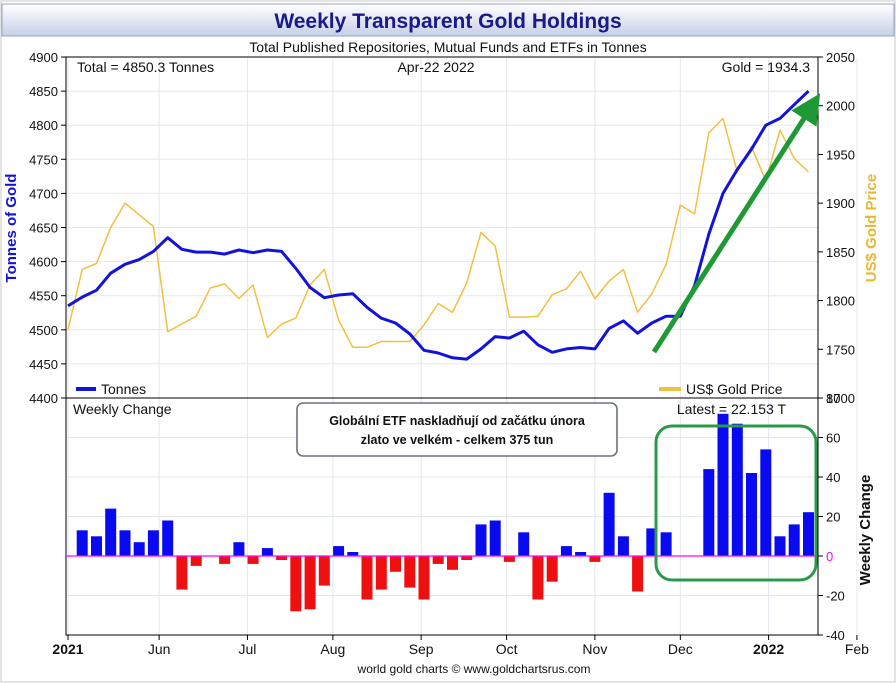 The width and height of the screenshot is (896, 683). I want to click on weekly-change-tick-label: -20, so click(835, 596).